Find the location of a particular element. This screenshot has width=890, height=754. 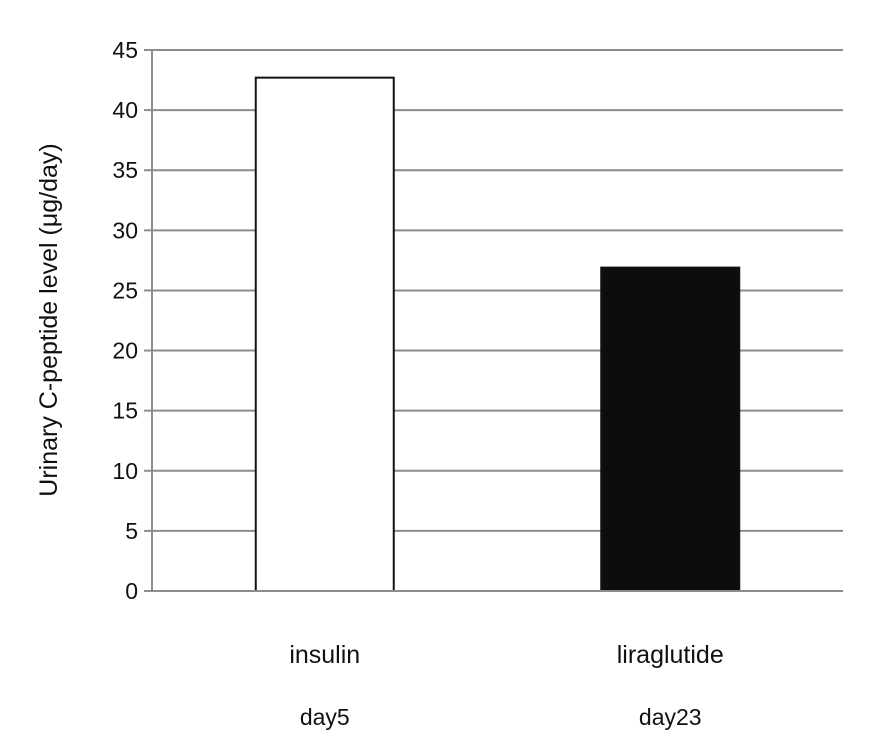

y-tick-label: 5 is located at coordinates (131, 531).